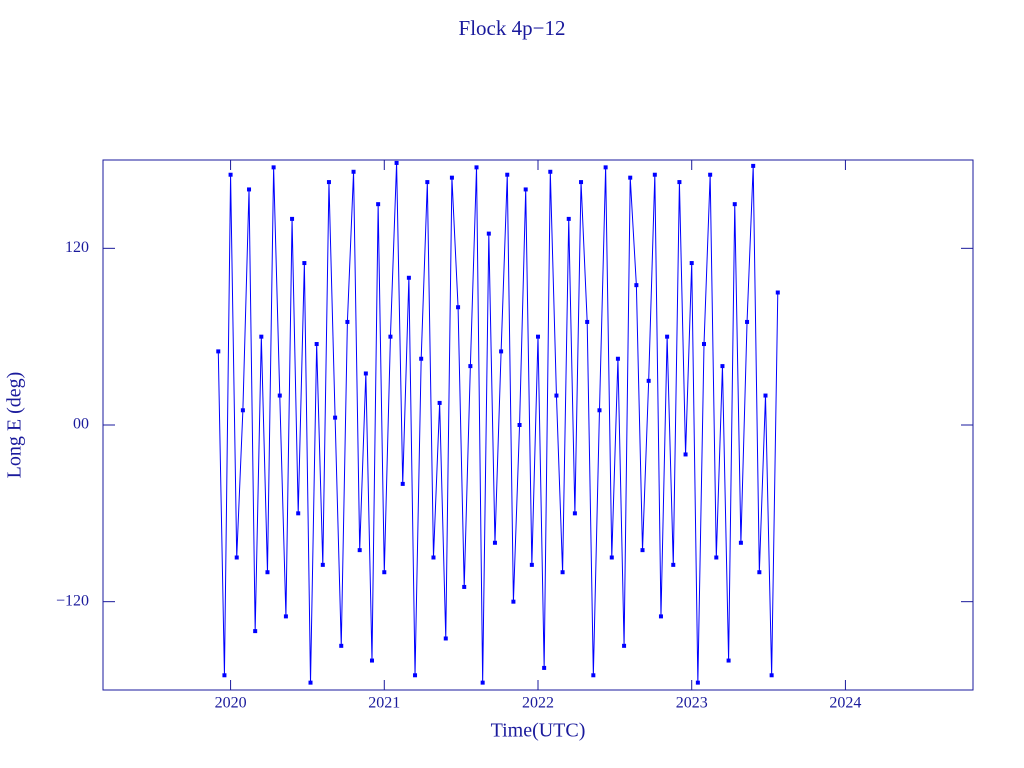 This screenshot has height=768, width=1024. Describe the element at coordinates (384, 703) in the screenshot. I see `x-tick-label: 2021` at that location.